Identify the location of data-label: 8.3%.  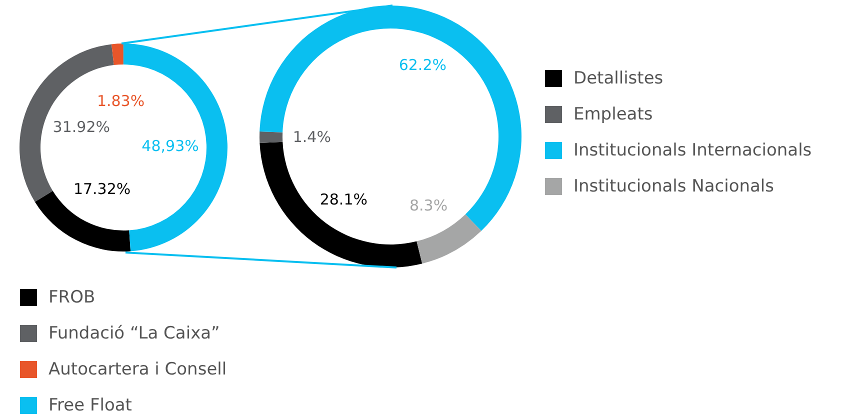
(428, 205).